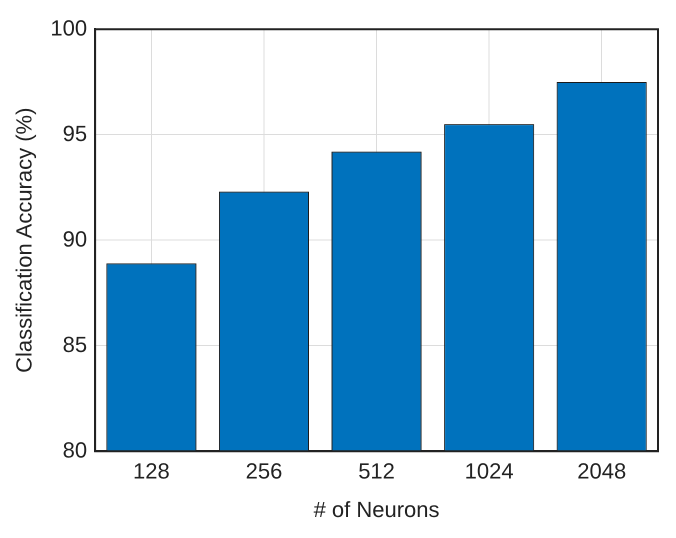  I want to click on y-tick-label: 95, so click(75, 133).